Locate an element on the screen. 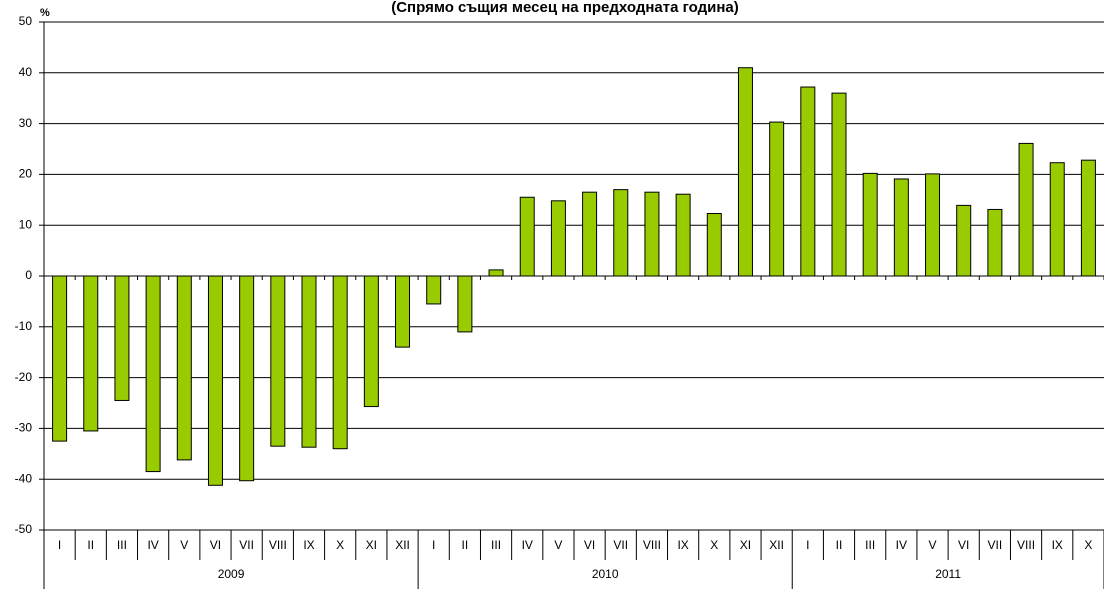 The width and height of the screenshot is (1104, 589). y-tick-label: 10 is located at coordinates (26, 224).